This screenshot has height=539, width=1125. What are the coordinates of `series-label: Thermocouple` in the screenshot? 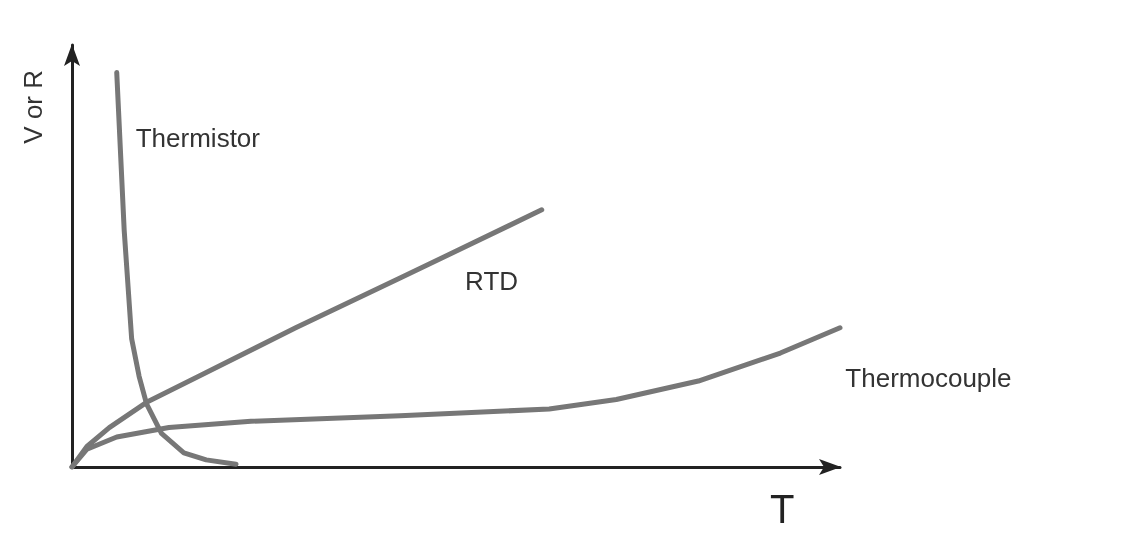 It's located at (928, 378).